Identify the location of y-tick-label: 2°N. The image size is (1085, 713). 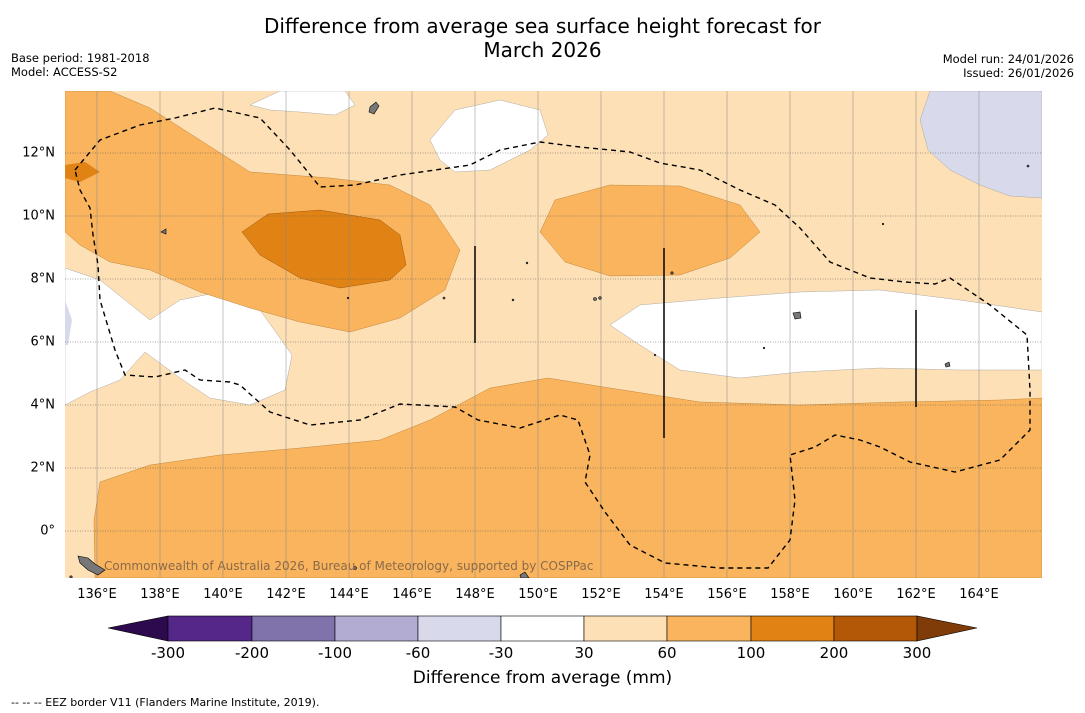
(43, 468).